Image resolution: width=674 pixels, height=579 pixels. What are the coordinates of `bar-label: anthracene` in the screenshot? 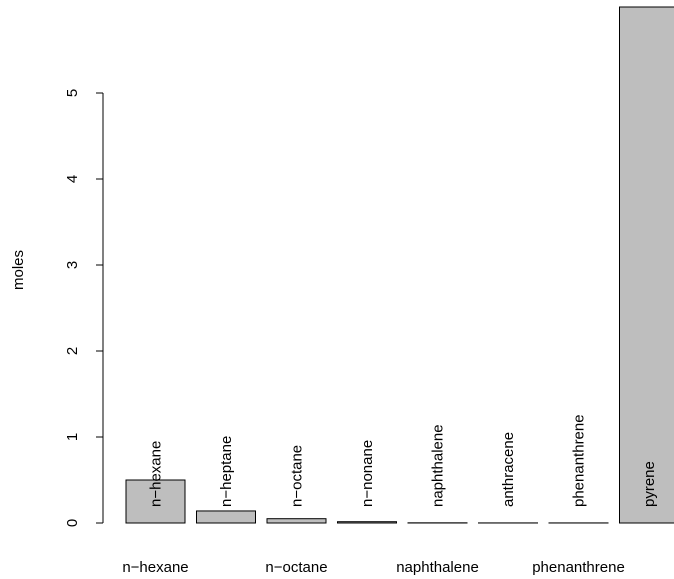 It's located at (508, 469).